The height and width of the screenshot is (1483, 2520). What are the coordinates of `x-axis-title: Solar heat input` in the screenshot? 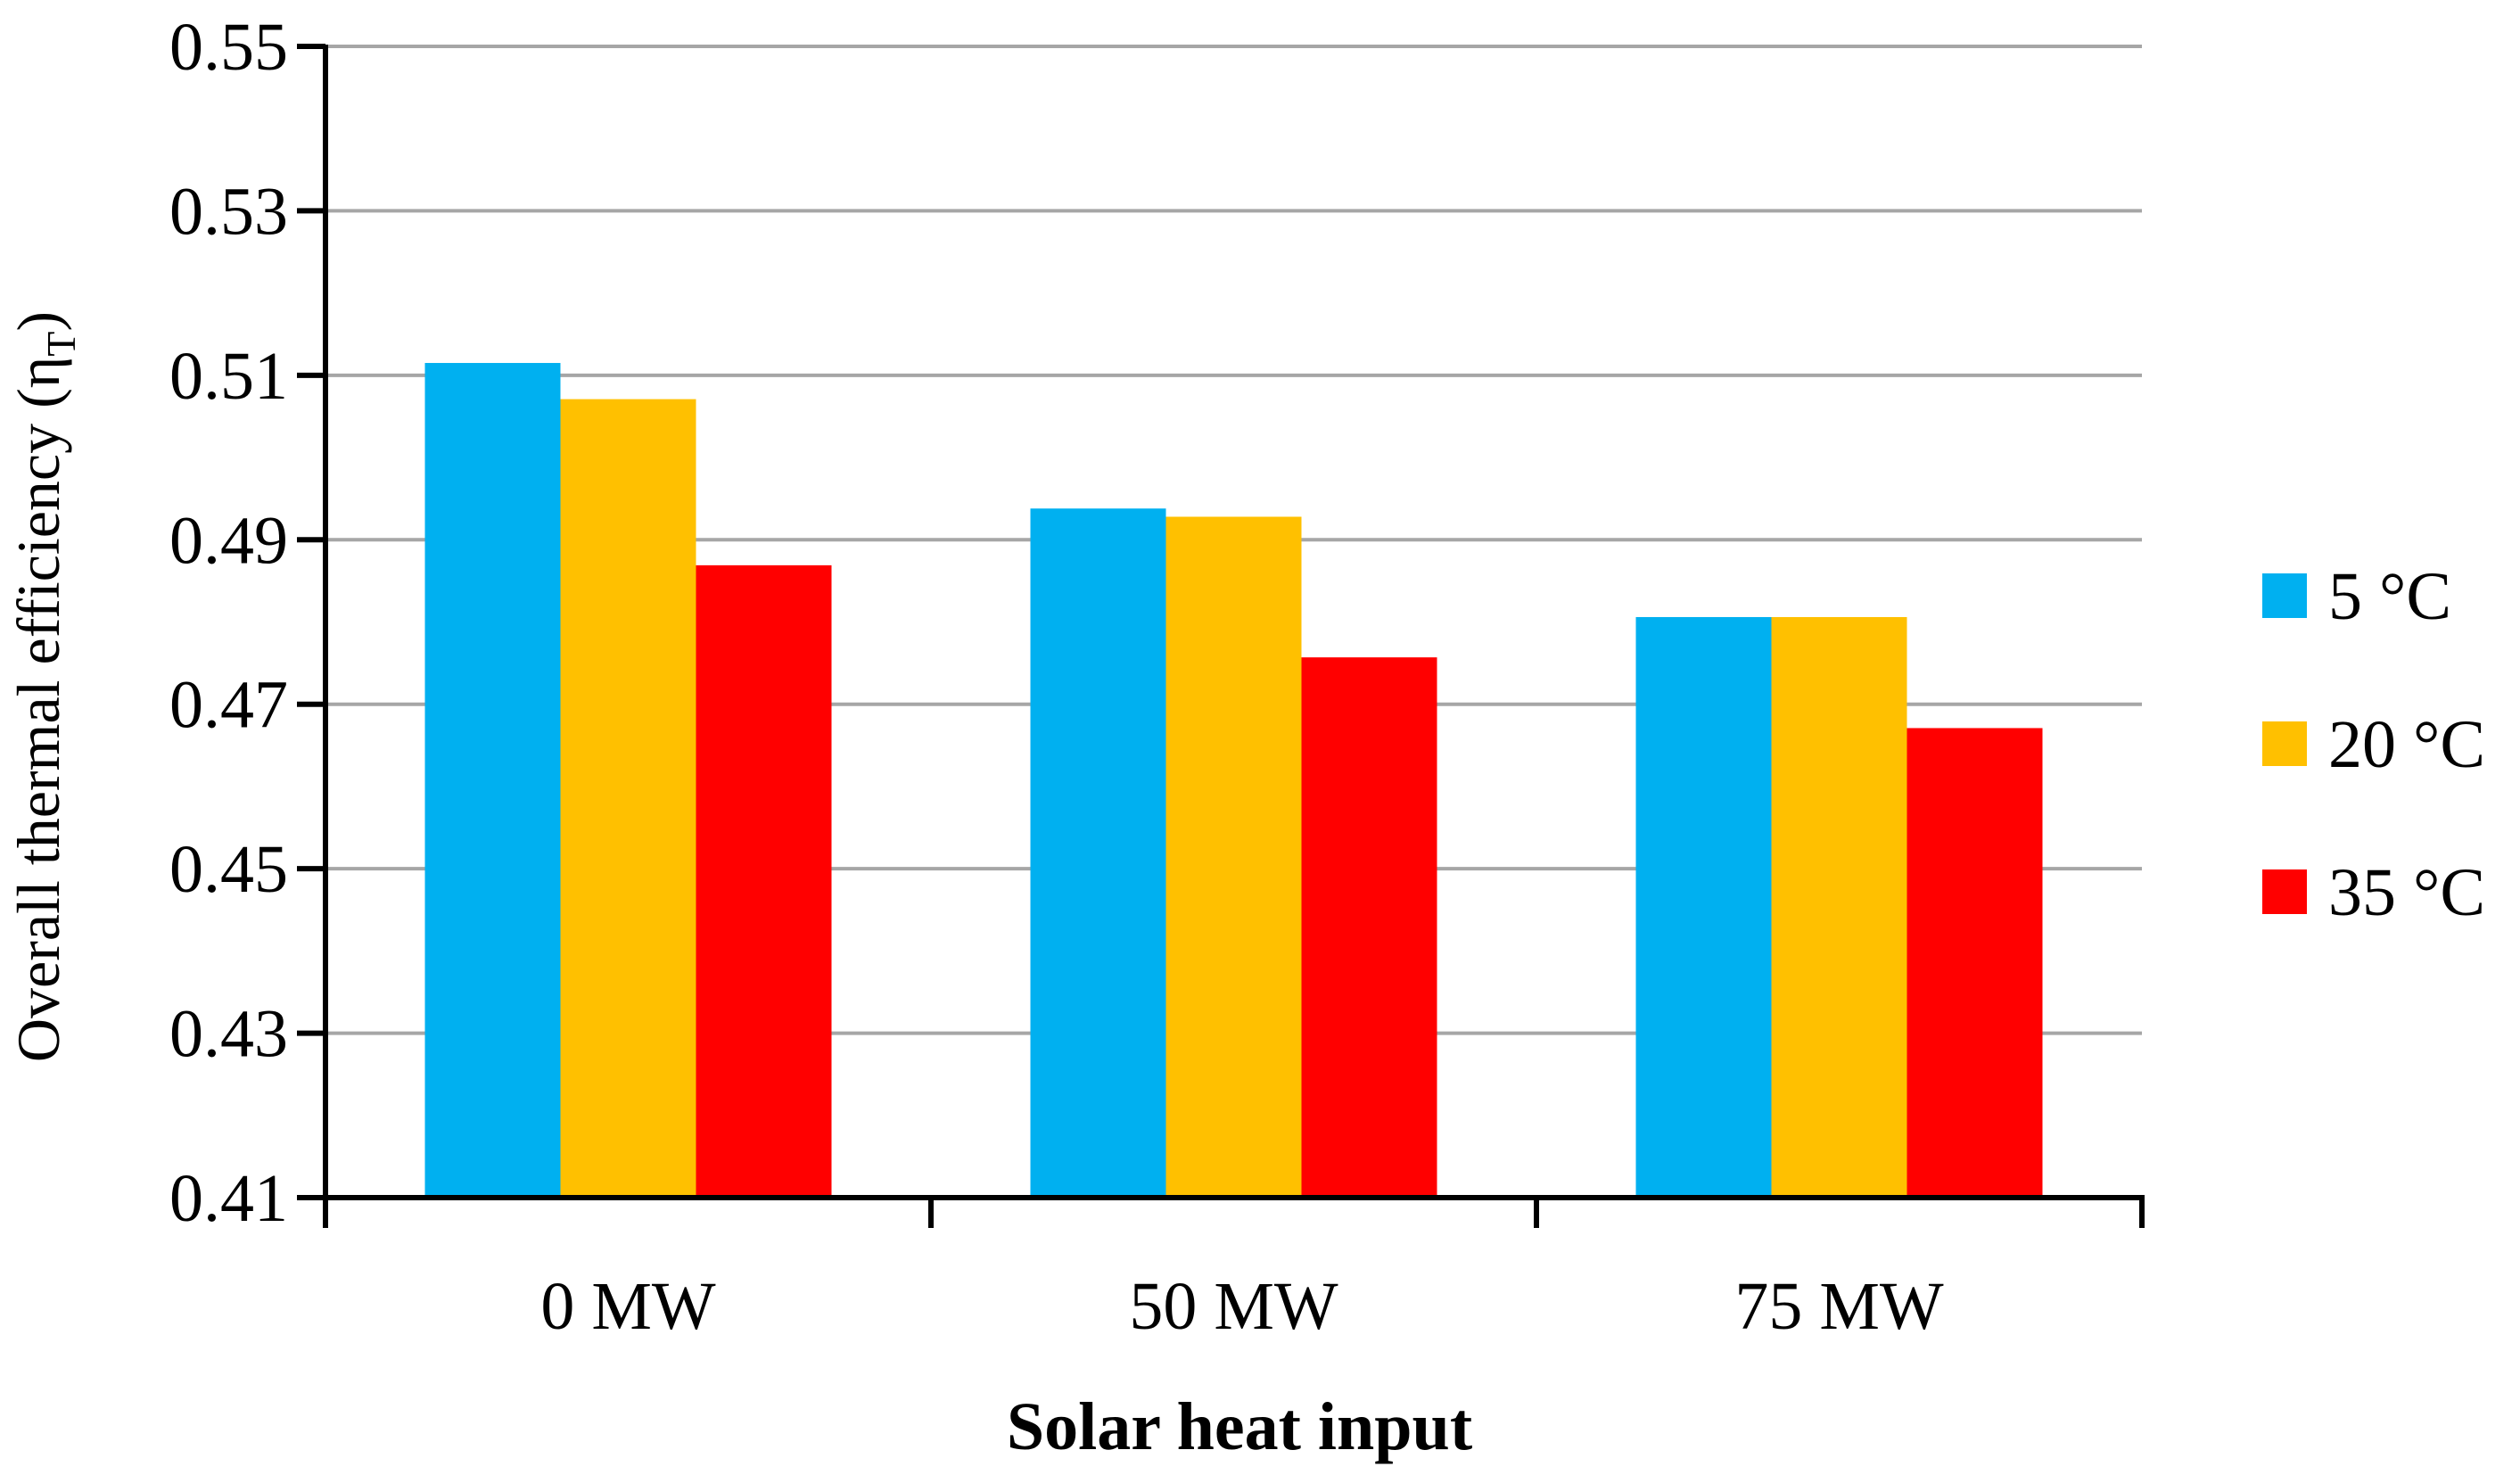 It's located at (1239, 1427).